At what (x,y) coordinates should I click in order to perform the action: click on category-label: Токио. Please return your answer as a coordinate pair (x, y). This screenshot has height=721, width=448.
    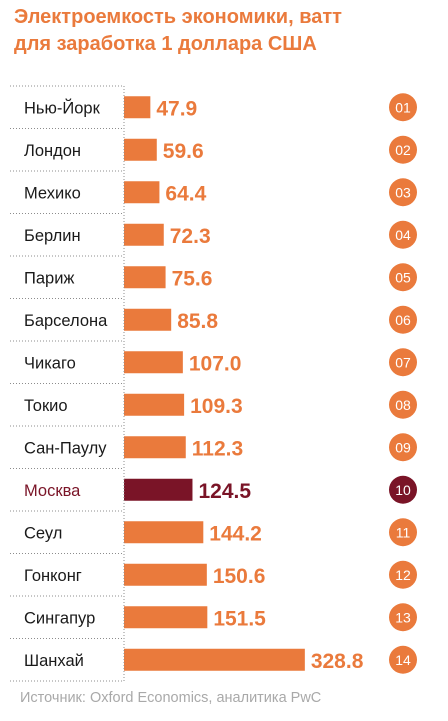
    Looking at the image, I should click on (46, 406).